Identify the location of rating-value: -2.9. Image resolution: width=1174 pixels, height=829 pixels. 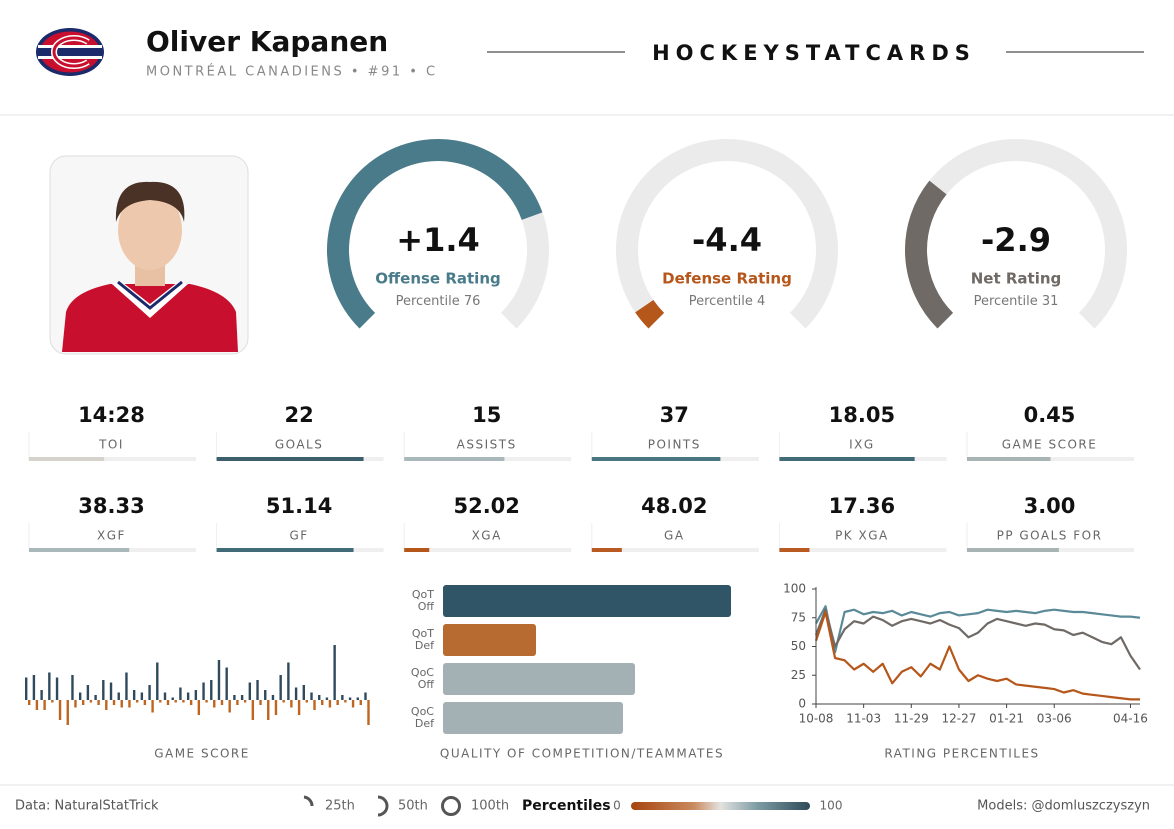
(1016, 240).